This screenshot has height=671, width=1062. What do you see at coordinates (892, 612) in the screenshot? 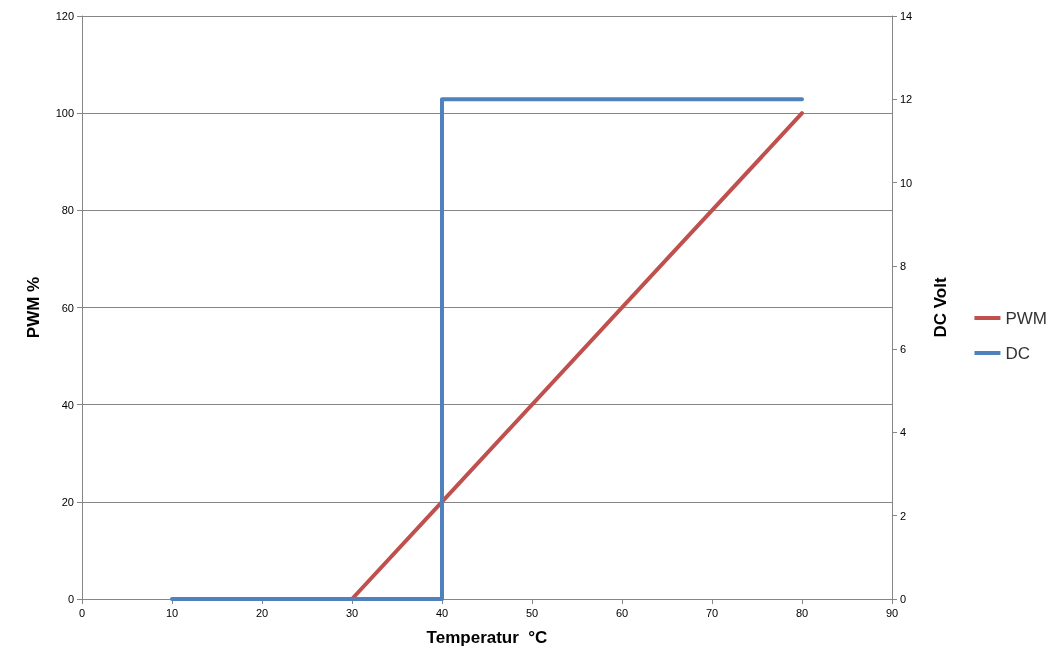
I see `x-tick-label: 90` at bounding box center [892, 612].